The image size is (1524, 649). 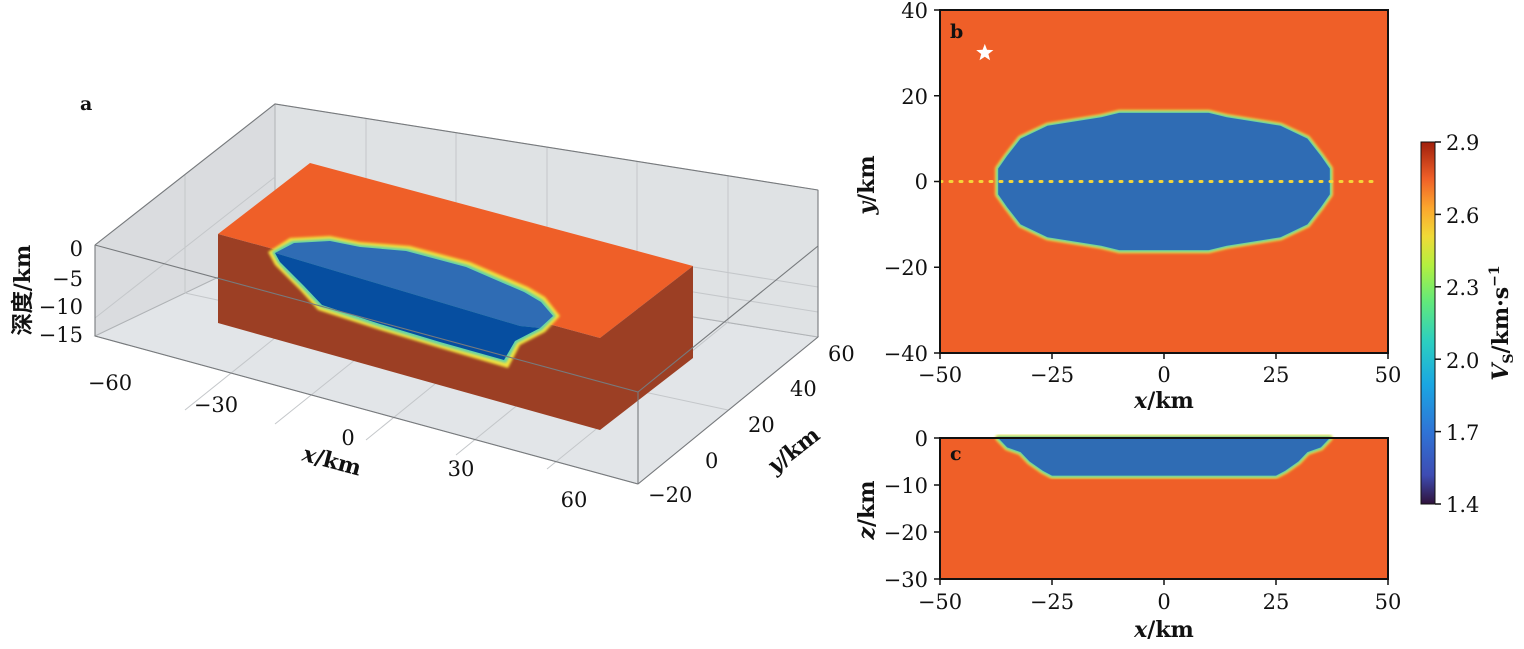 I want to click on panel-b-x-tick-label: 50, so click(x=1388, y=375).